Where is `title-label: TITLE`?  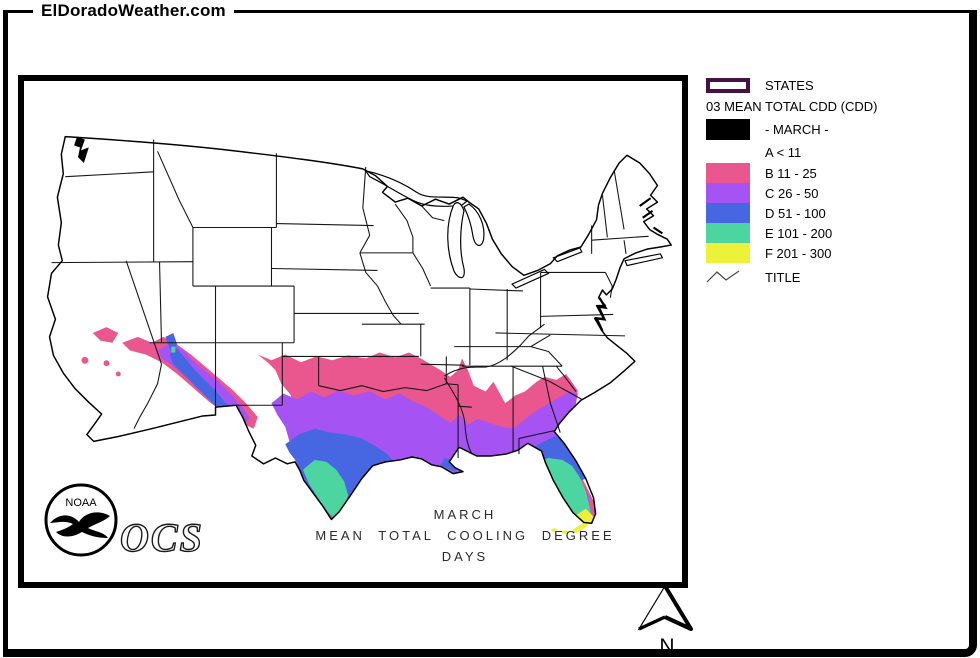
title-label: TITLE is located at coordinates (783, 277).